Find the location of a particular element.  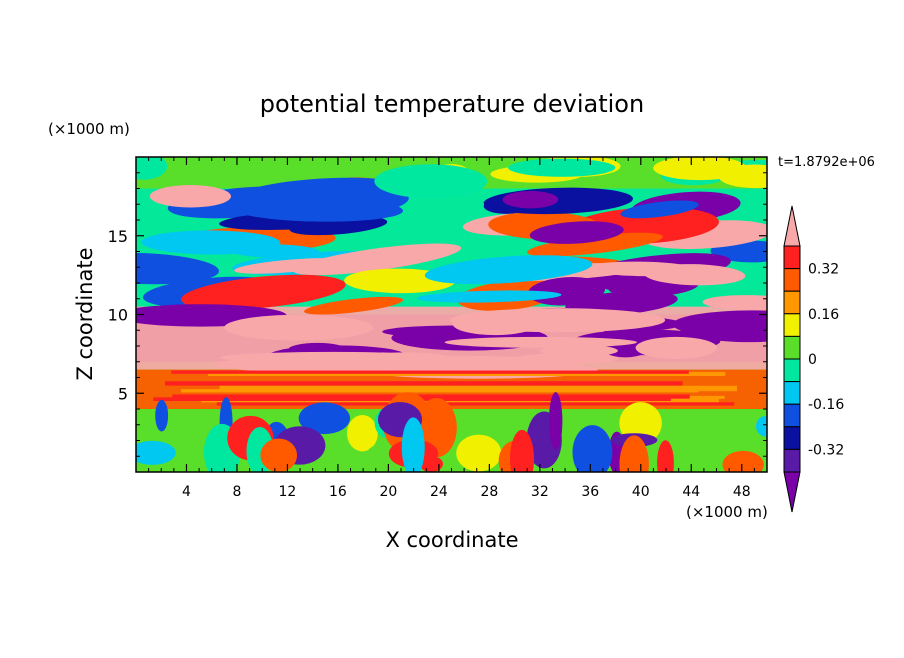

x-axis-title: X coordinate is located at coordinates (451, 540).